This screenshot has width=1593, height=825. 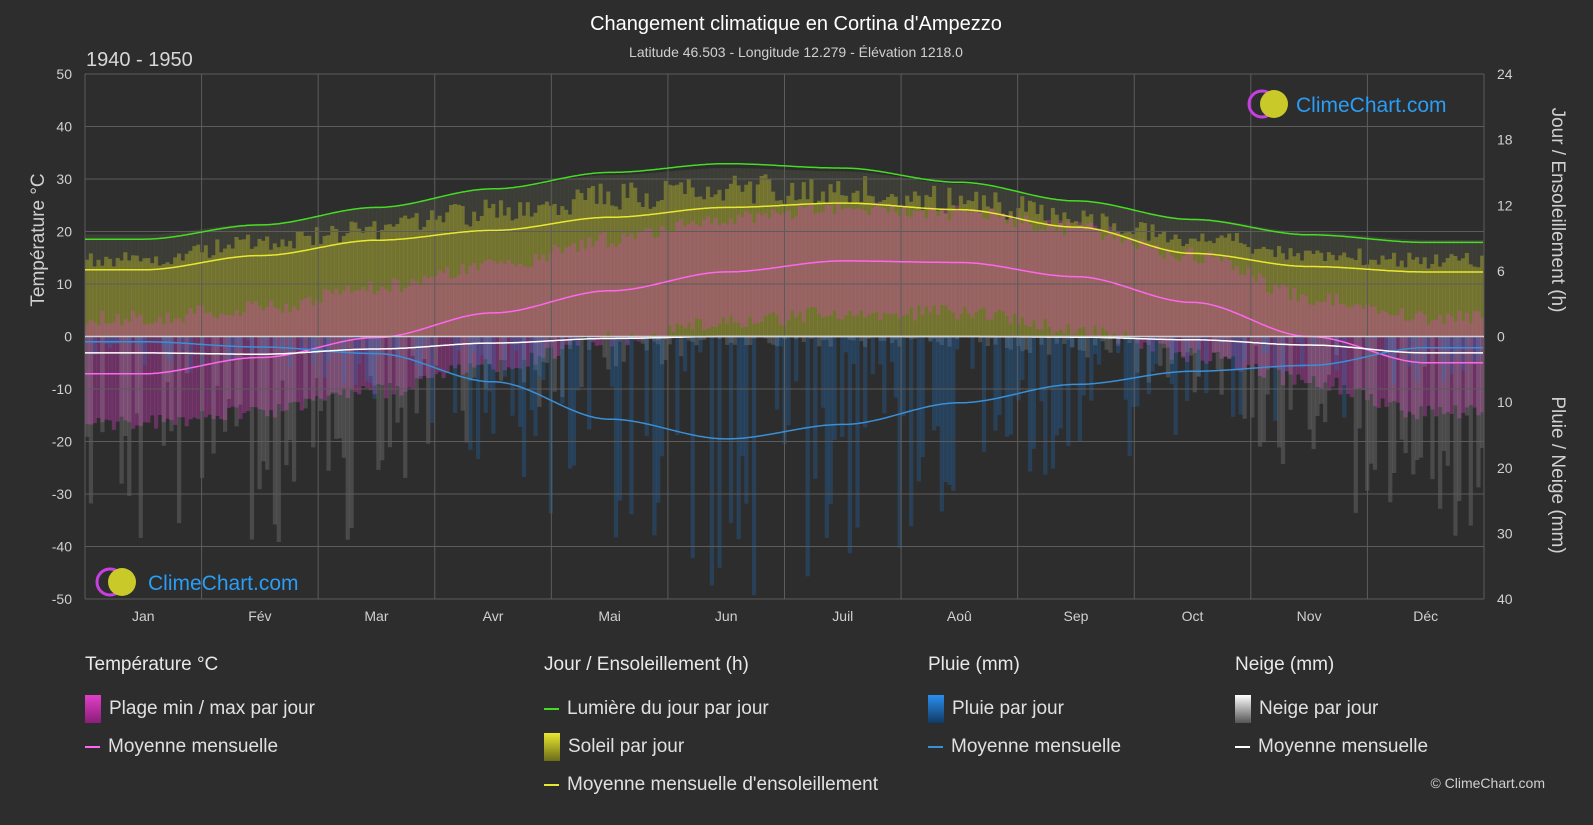 I want to click on legend-item: Pluie par jour, so click(x=1024, y=709).